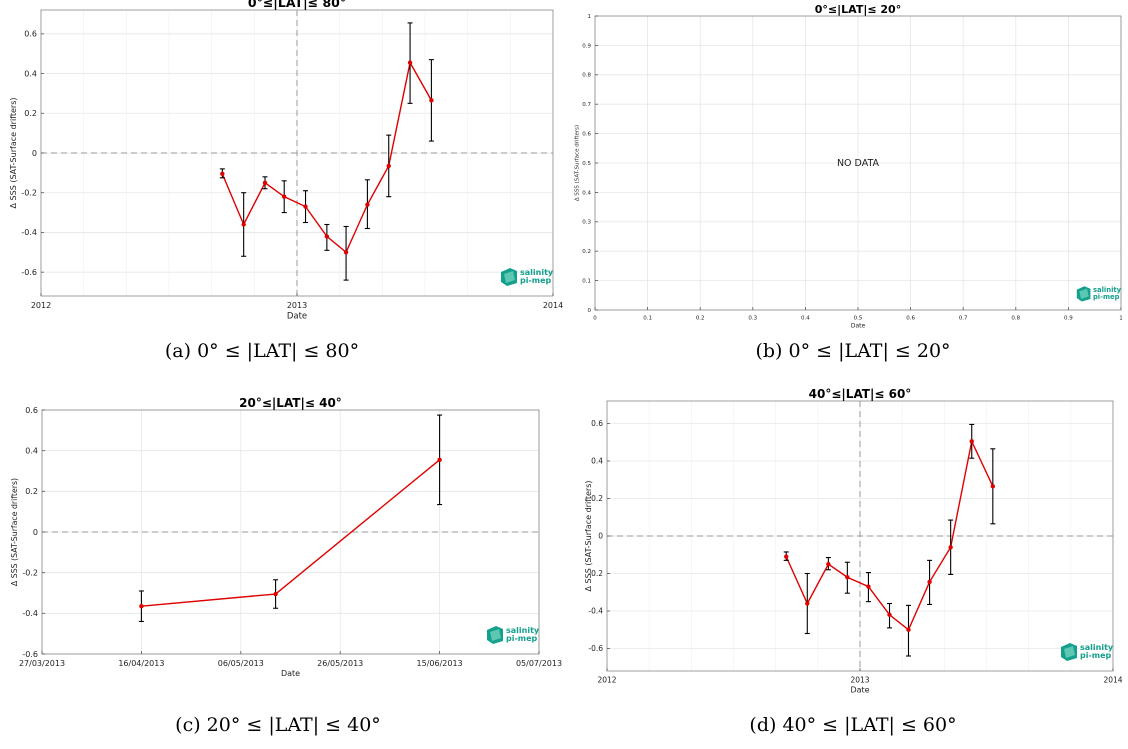 The image size is (1128, 749). Describe the element at coordinates (860, 394) in the screenshot. I see `chart-title: 40°≤|LAT|≤ 60°` at that location.